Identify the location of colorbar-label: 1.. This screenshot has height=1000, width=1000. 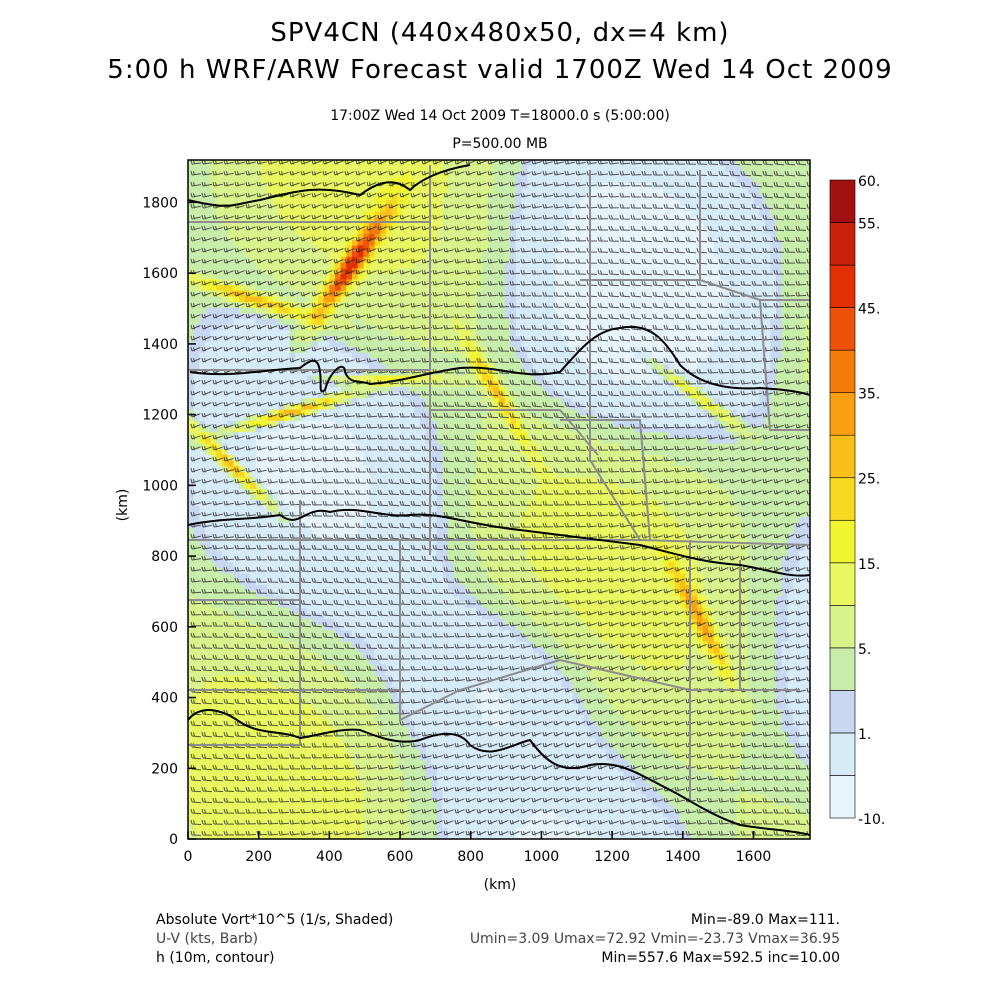
(864, 735).